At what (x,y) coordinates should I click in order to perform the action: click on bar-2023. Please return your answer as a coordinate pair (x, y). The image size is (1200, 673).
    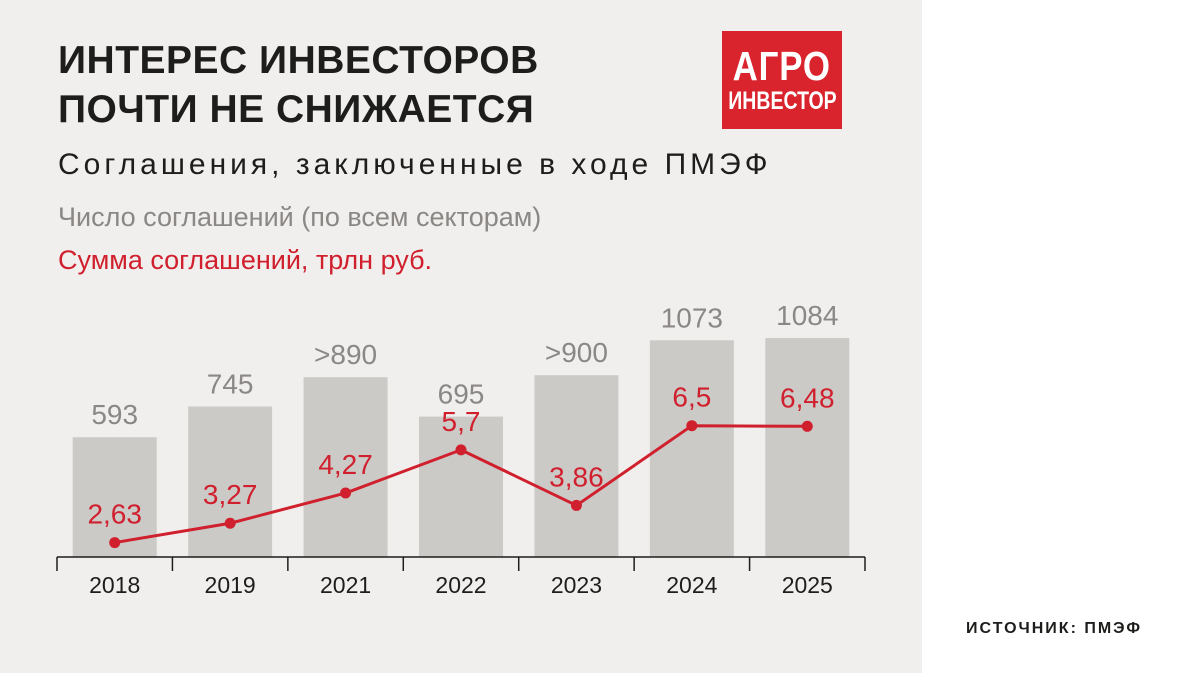
    Looking at the image, I should click on (576, 466).